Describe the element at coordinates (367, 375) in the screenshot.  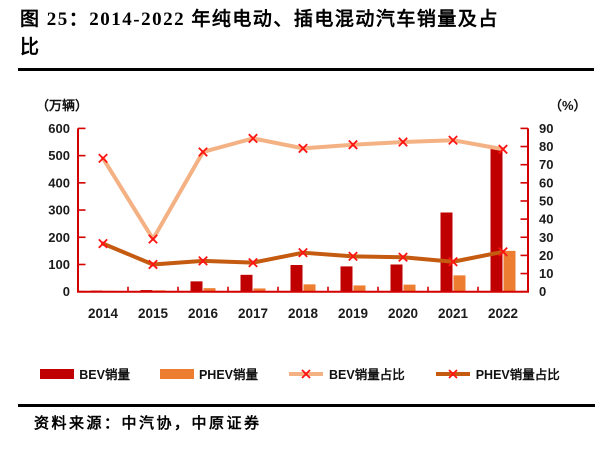
I see `legend-label-bev-share: BEV销量占比` at that location.